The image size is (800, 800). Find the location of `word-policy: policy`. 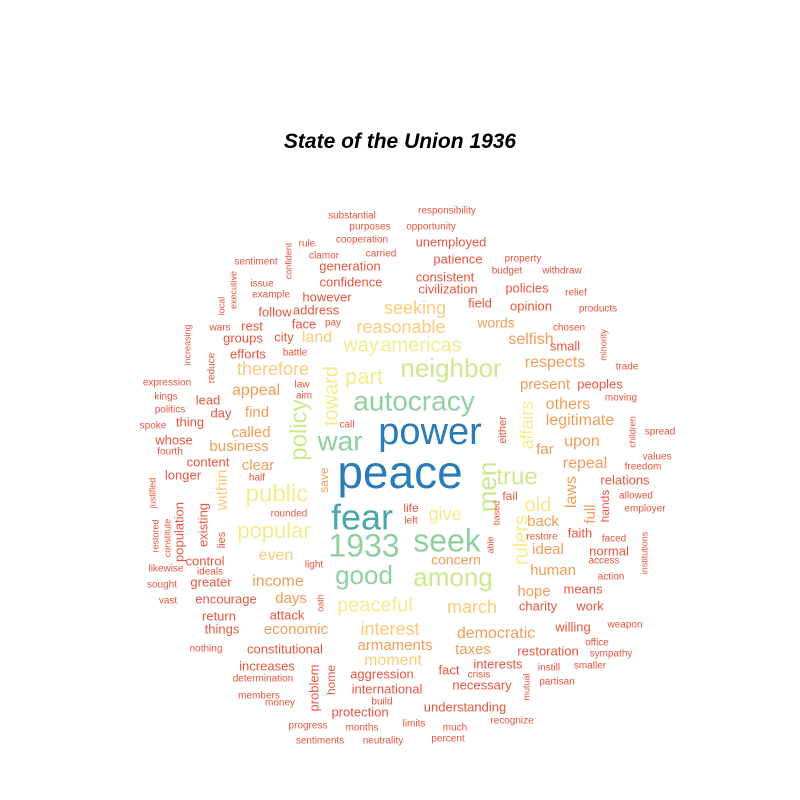

word-policy: policy is located at coordinates (298, 429).